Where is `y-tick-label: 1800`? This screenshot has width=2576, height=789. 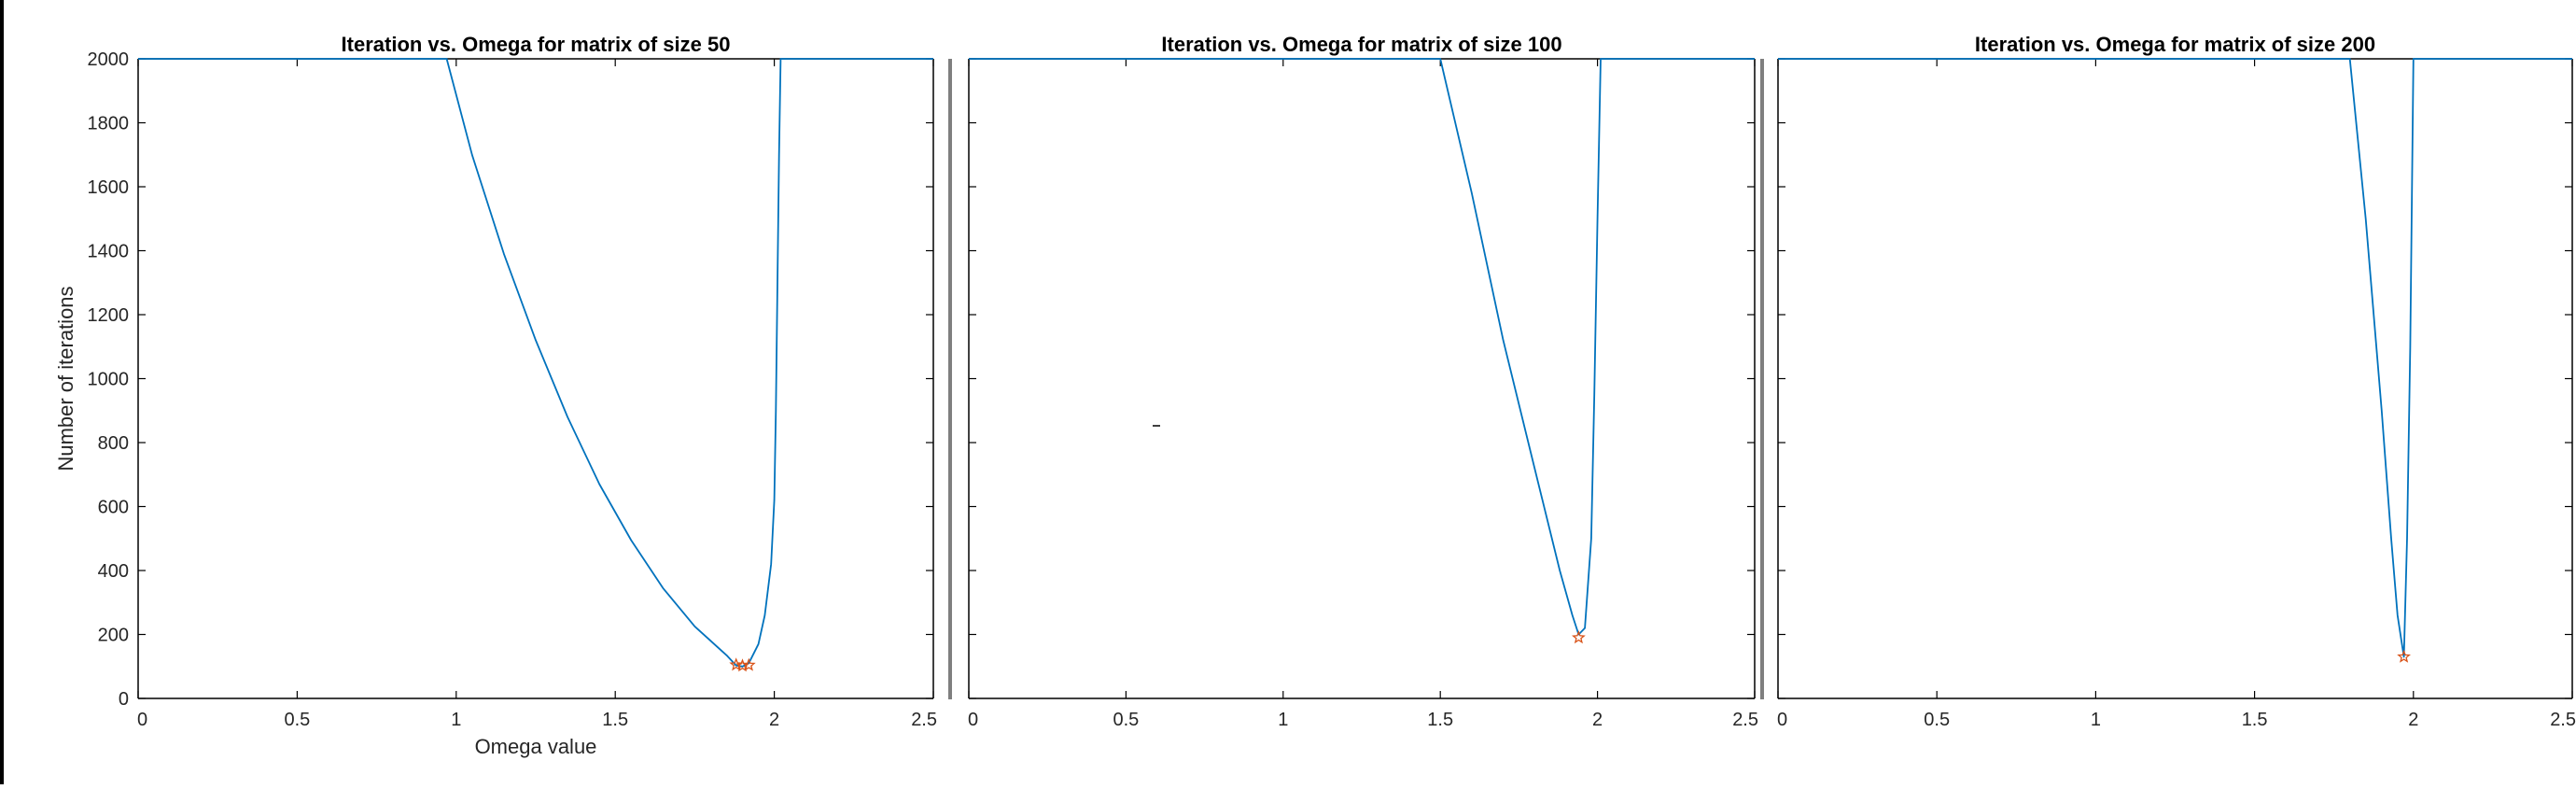
y-tick-label: 1800 is located at coordinates (109, 124).